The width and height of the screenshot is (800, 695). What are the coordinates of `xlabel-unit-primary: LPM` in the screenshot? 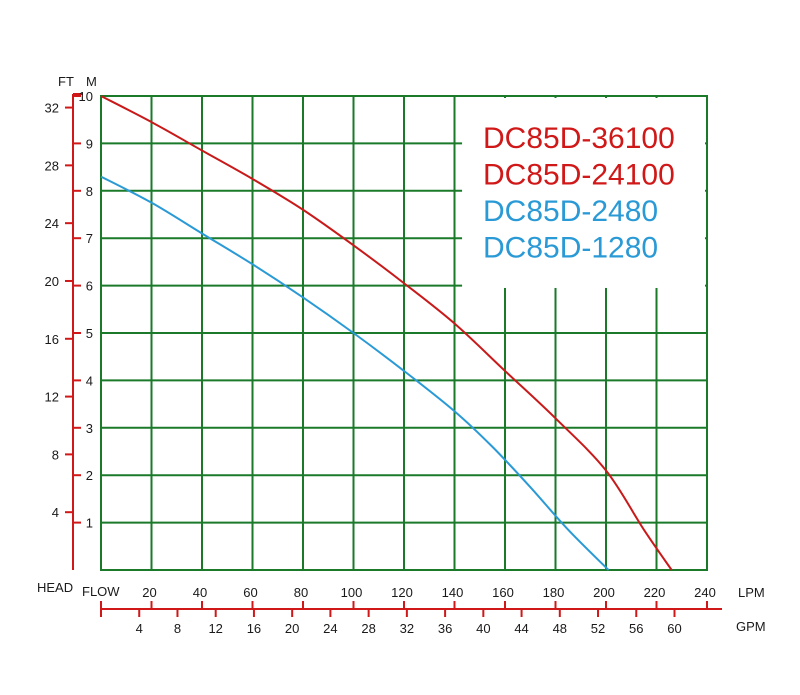 It's located at (751, 592).